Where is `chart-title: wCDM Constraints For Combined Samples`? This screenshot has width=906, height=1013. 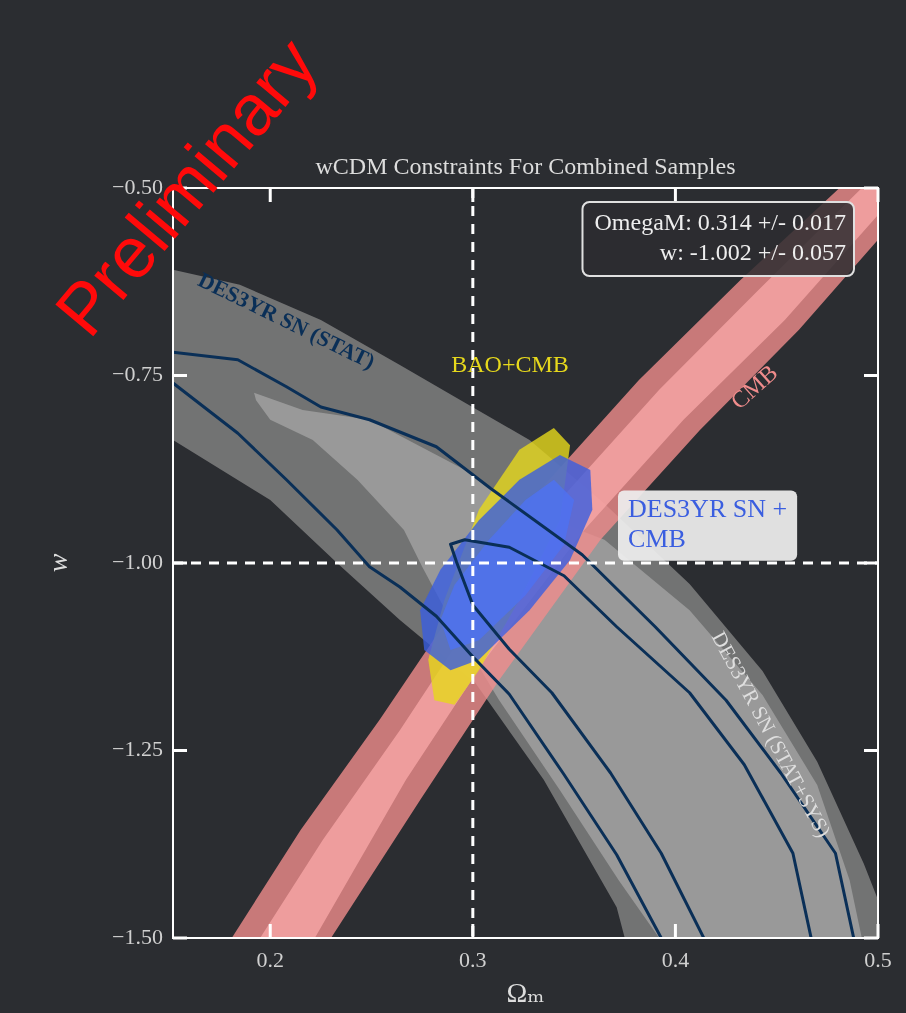 chart-title: wCDM Constraints For Combined Samples is located at coordinates (525, 166).